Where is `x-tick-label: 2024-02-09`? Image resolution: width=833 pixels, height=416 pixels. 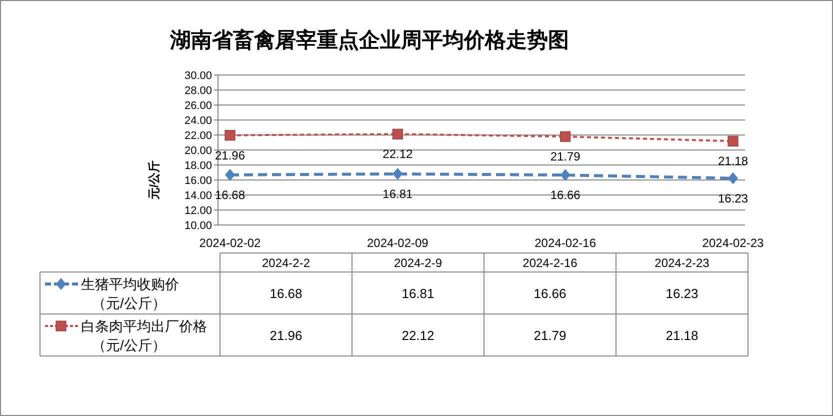 x-tick-label: 2024-02-09 is located at coordinates (397, 243).